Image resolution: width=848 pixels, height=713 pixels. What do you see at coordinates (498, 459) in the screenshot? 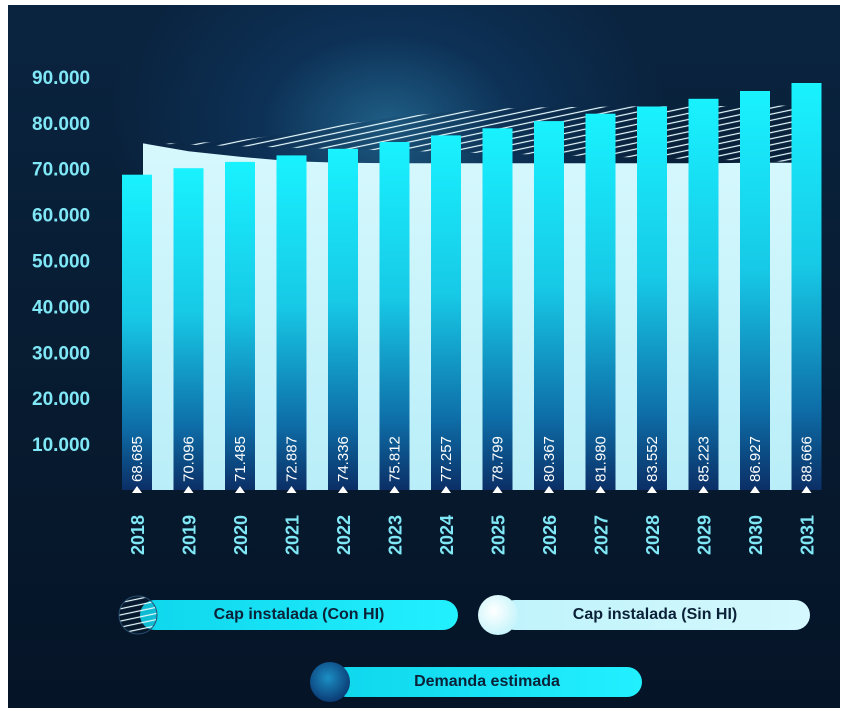
I see `data-label-2025: 78.799` at bounding box center [498, 459].